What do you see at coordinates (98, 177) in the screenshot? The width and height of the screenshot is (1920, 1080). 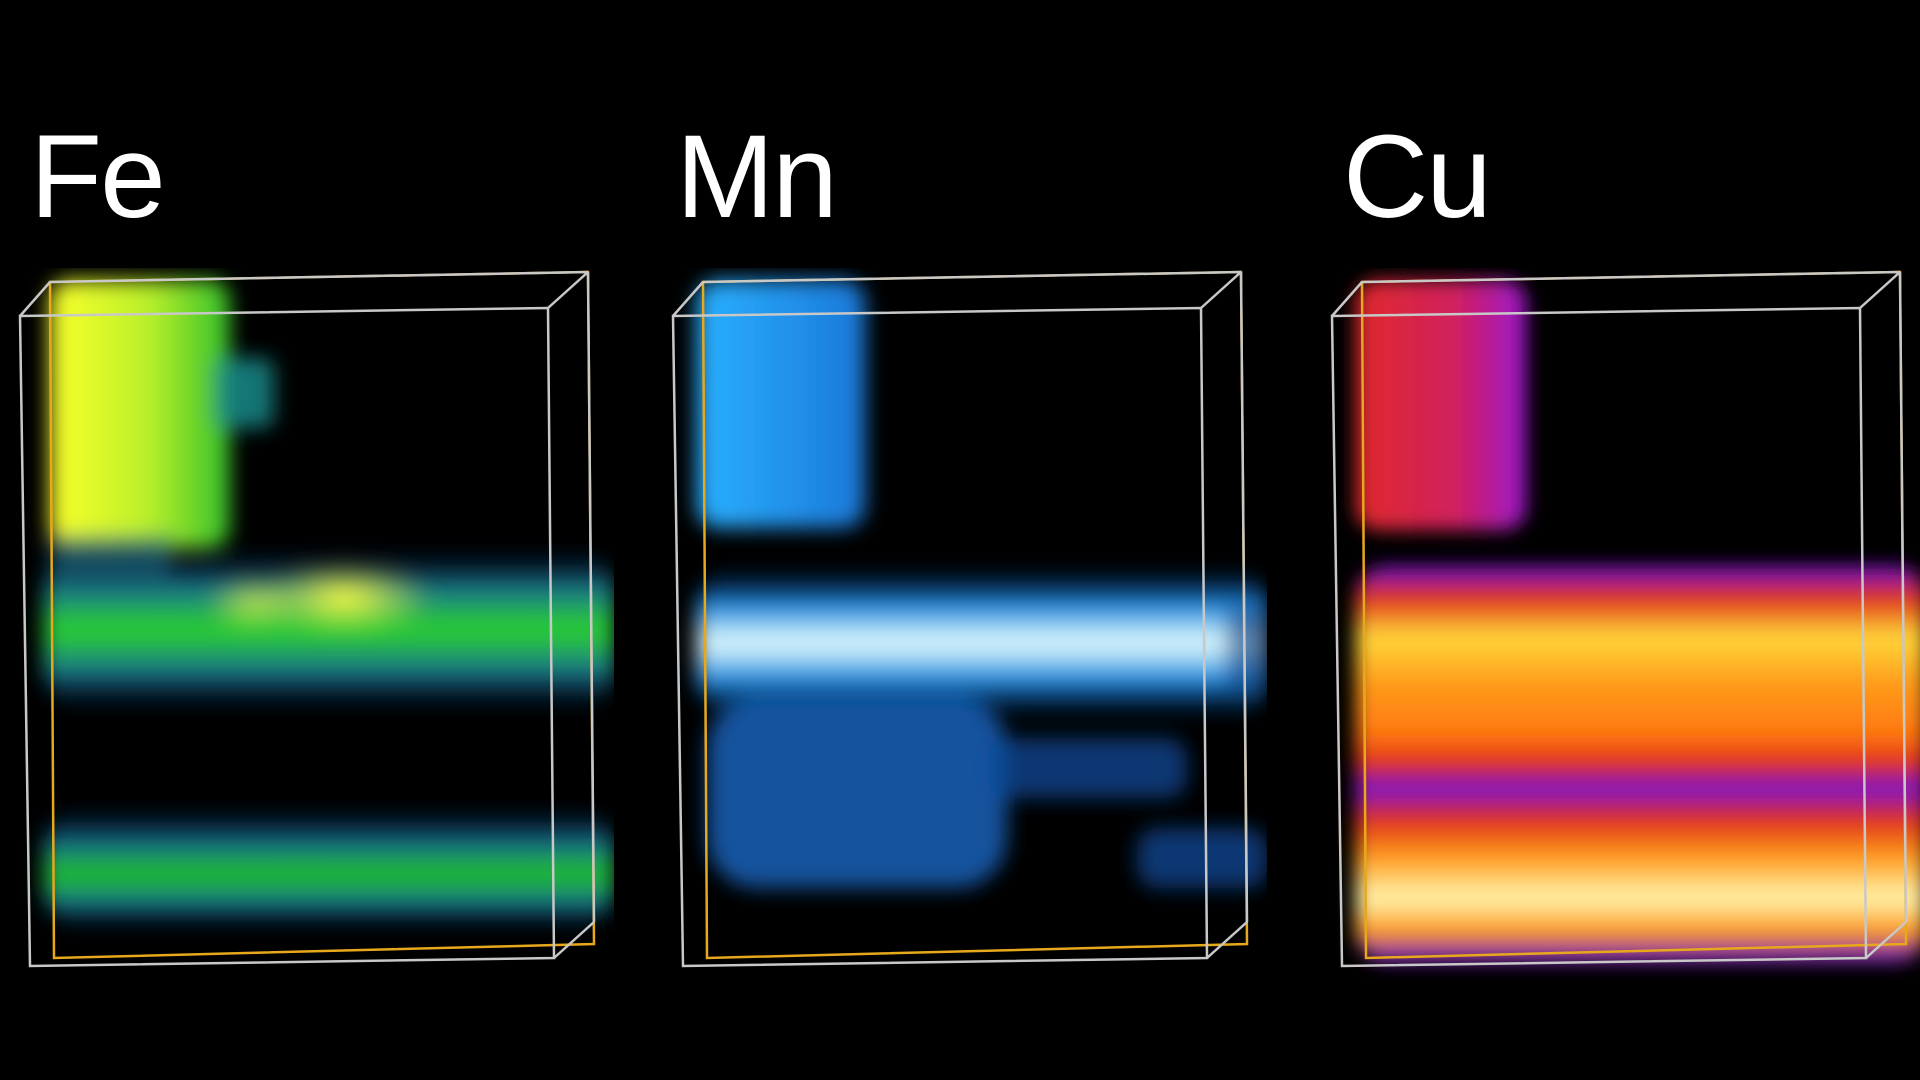 I see `fe-label: Fe` at bounding box center [98, 177].